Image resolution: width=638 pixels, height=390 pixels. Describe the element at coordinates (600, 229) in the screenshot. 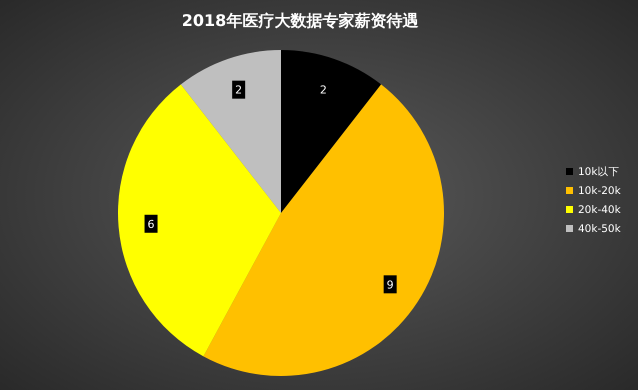

I see `legend-label: 40k-50k` at that location.